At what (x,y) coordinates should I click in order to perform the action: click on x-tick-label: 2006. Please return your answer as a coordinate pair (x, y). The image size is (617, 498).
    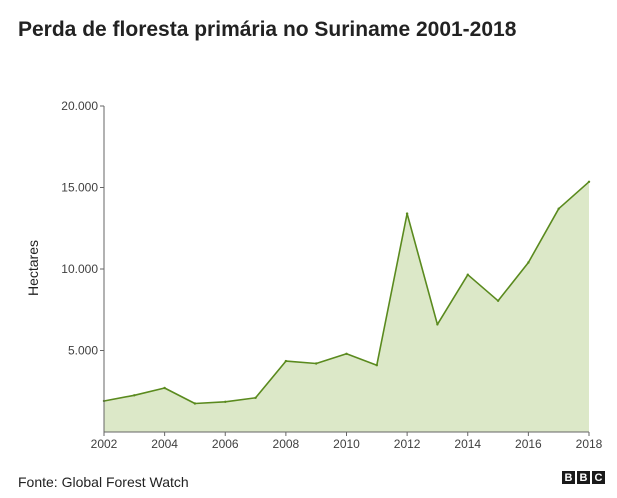
    Looking at the image, I should click on (225, 444).